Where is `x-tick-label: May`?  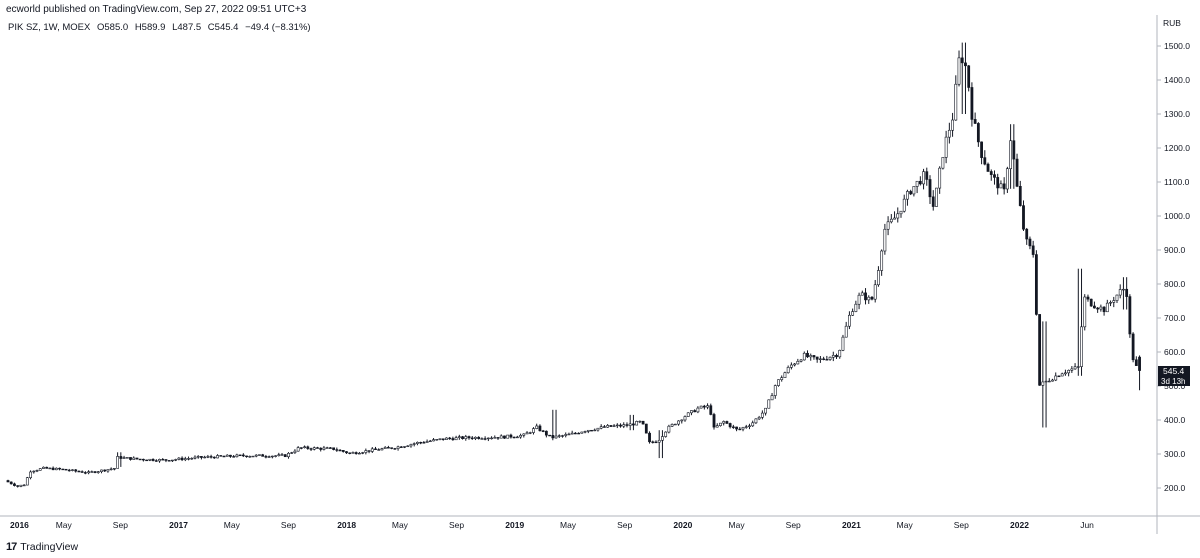
x-tick-label: May is located at coordinates (737, 525).